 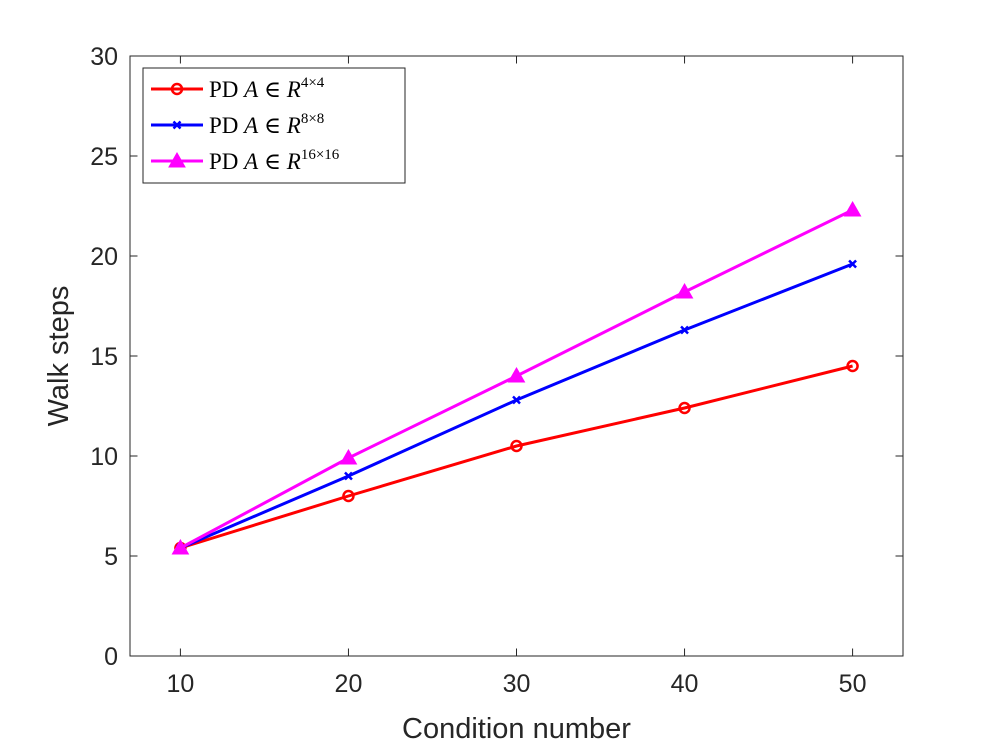 I want to click on legend-entry: PD A ∈ R8×8, so click(x=237, y=124).